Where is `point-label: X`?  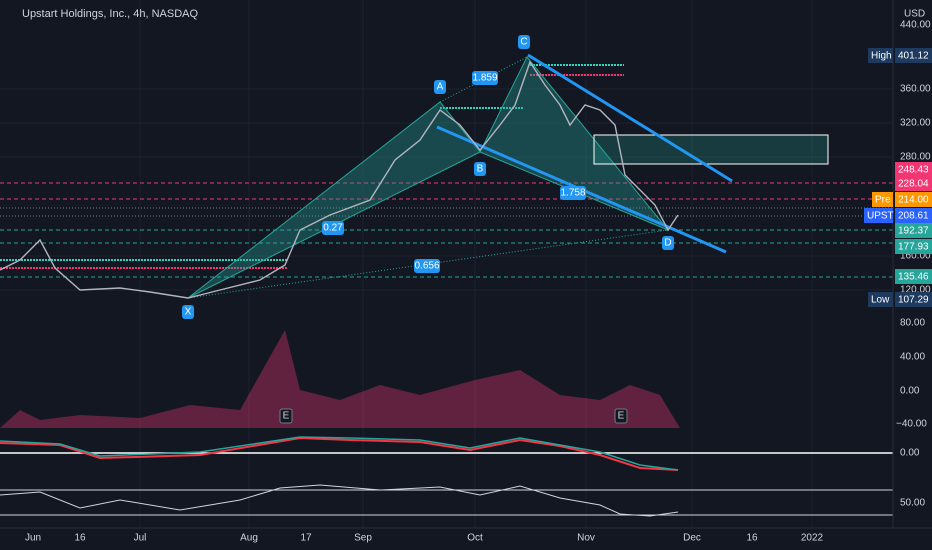
point-label: X is located at coordinates (188, 312).